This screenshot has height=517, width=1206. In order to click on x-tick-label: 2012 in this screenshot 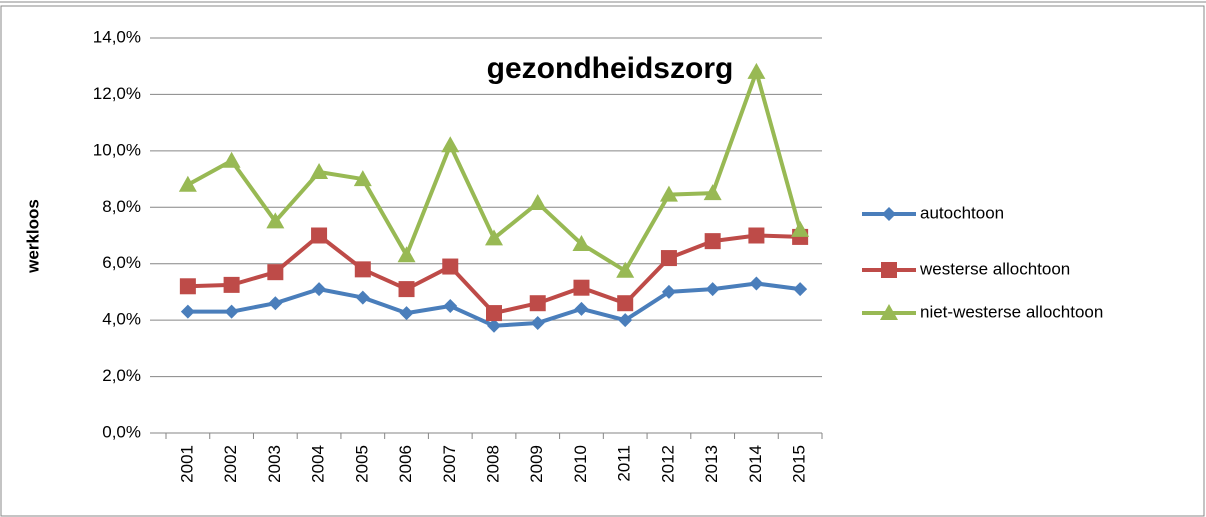, I will do `click(667, 464)`.